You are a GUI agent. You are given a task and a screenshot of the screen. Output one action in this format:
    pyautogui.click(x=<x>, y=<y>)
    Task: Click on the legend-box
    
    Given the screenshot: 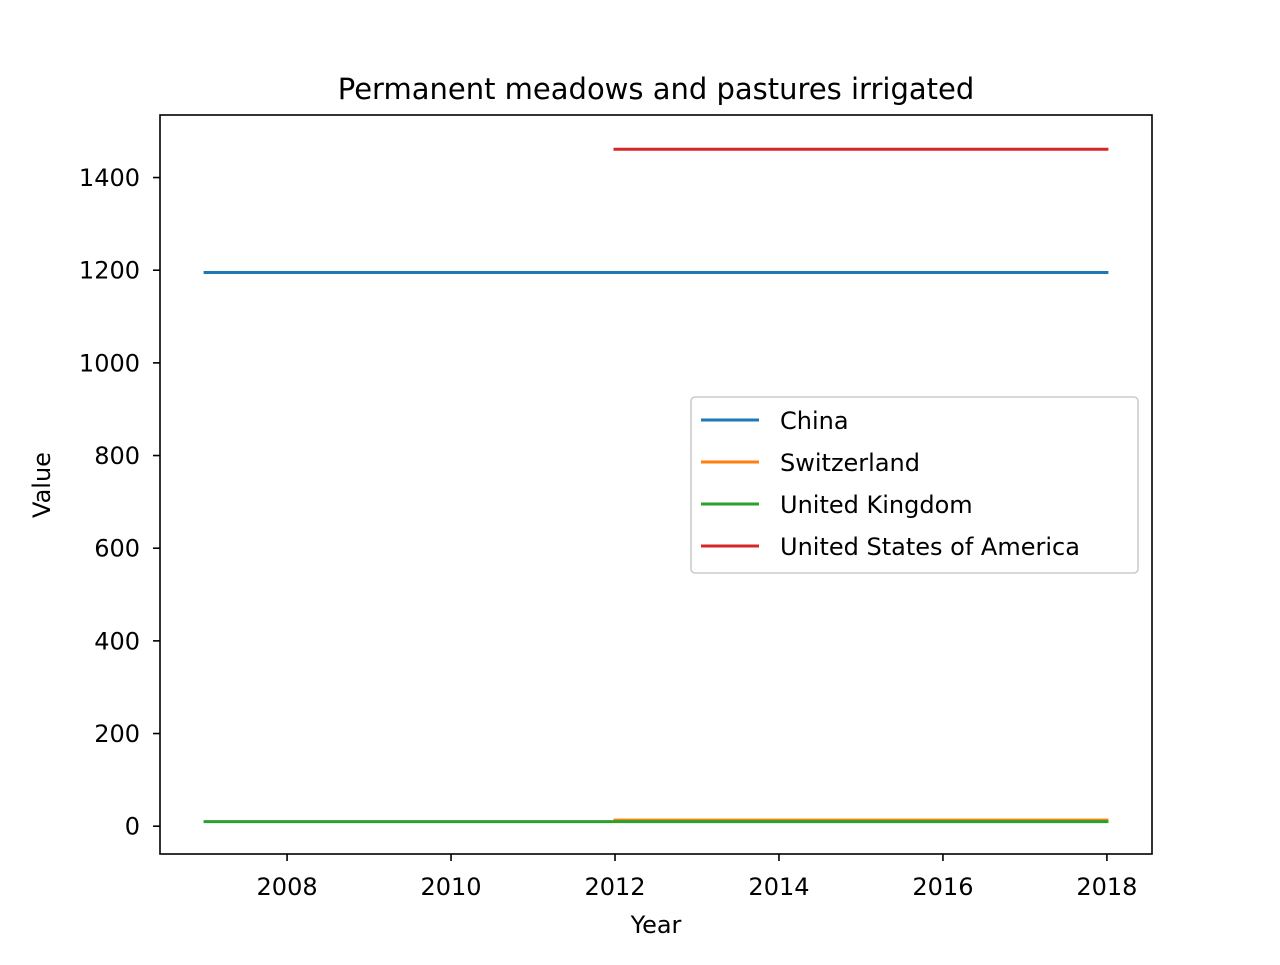 What is the action you would take?
    pyautogui.click(x=914, y=485)
    